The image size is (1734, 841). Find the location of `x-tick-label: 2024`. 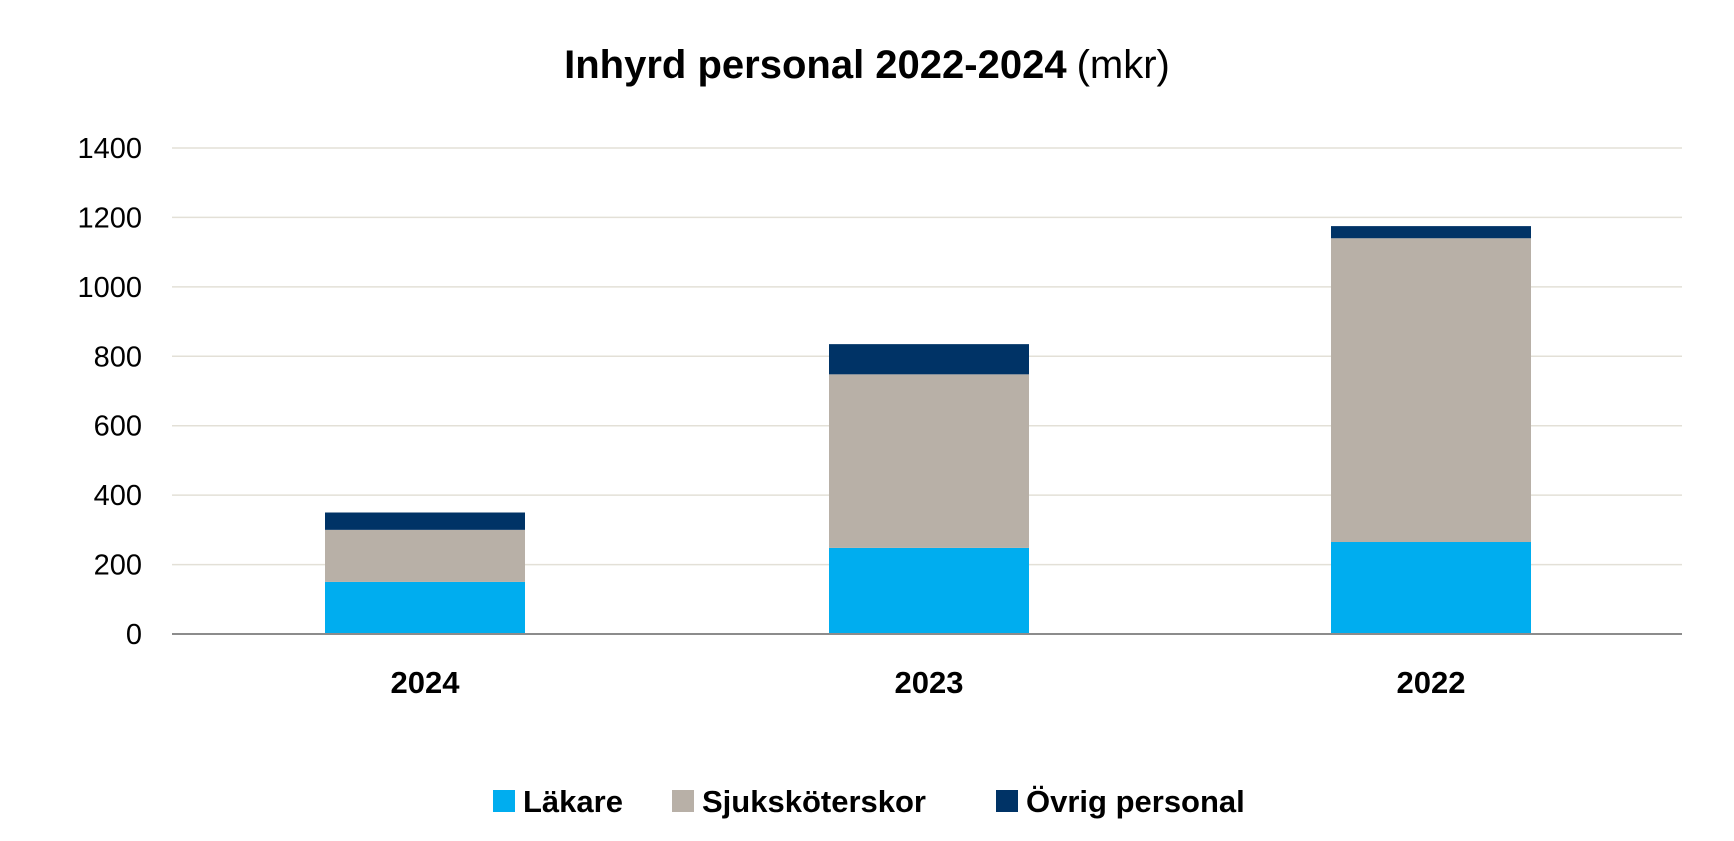

x-tick-label: 2024 is located at coordinates (426, 682).